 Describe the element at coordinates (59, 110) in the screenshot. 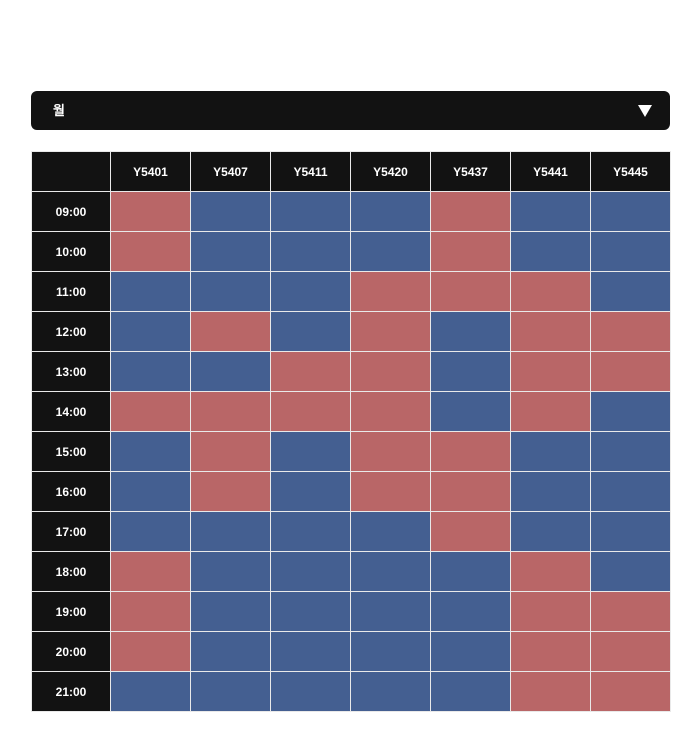

I see `day-select-value: 월` at that location.